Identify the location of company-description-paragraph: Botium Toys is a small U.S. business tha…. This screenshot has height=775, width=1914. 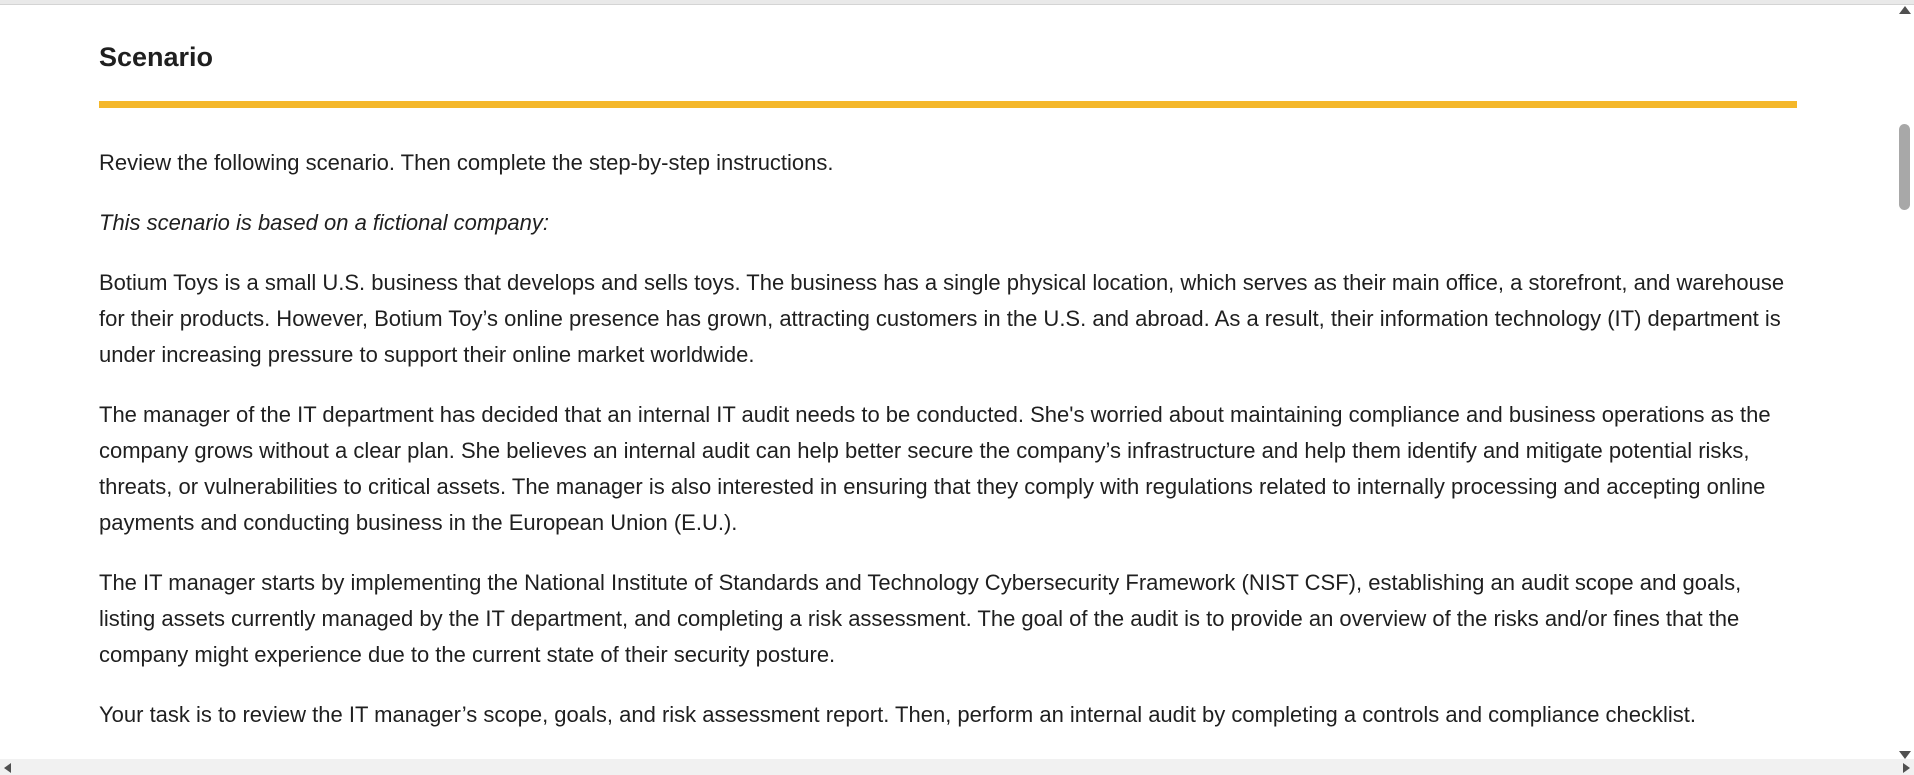
(948, 319).